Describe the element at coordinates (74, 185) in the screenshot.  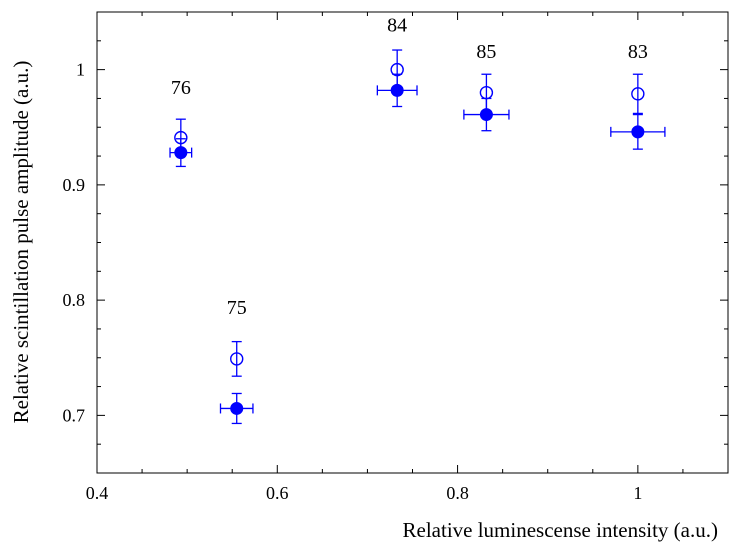
I see `y-tick-label: 0.9` at that location.